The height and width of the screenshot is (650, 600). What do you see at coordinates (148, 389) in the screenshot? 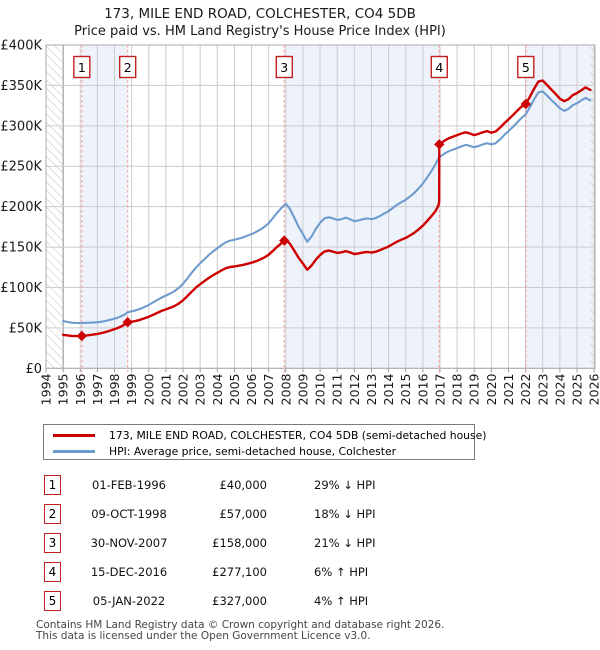
I see `x-tick-label: 2000` at bounding box center [148, 389].